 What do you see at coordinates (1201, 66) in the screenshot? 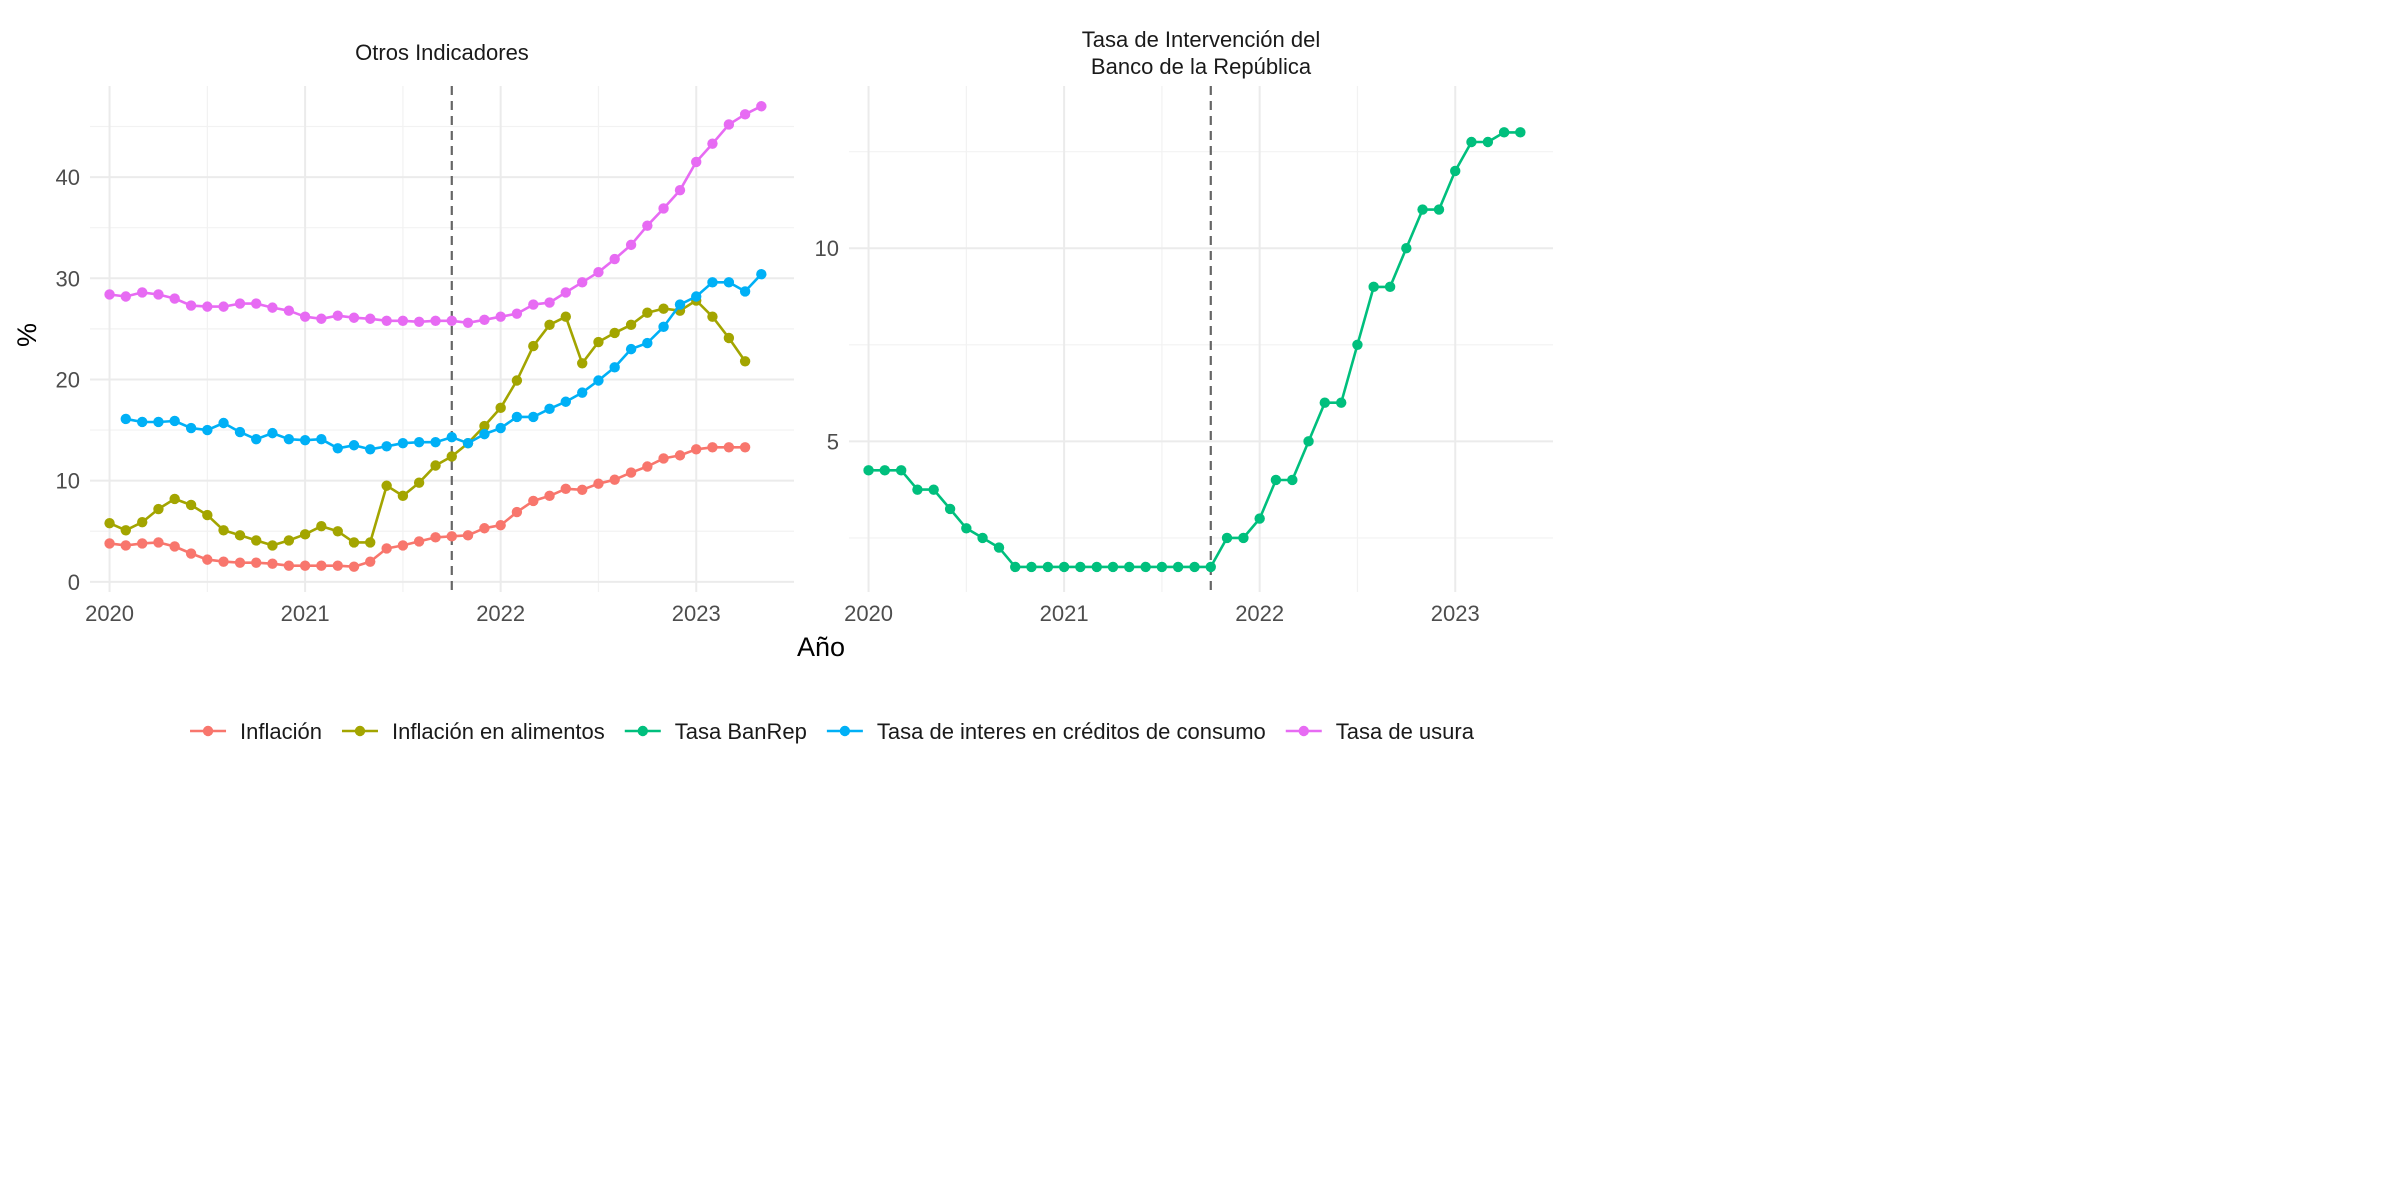
I see `panel-2-title-line-2: Banco de la República` at bounding box center [1201, 66].